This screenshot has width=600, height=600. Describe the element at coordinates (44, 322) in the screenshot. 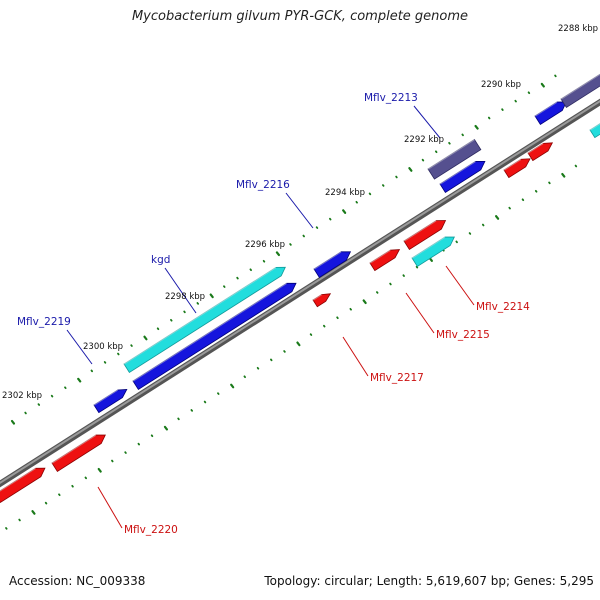

I see `gene-label: Mflv_2219` at that location.